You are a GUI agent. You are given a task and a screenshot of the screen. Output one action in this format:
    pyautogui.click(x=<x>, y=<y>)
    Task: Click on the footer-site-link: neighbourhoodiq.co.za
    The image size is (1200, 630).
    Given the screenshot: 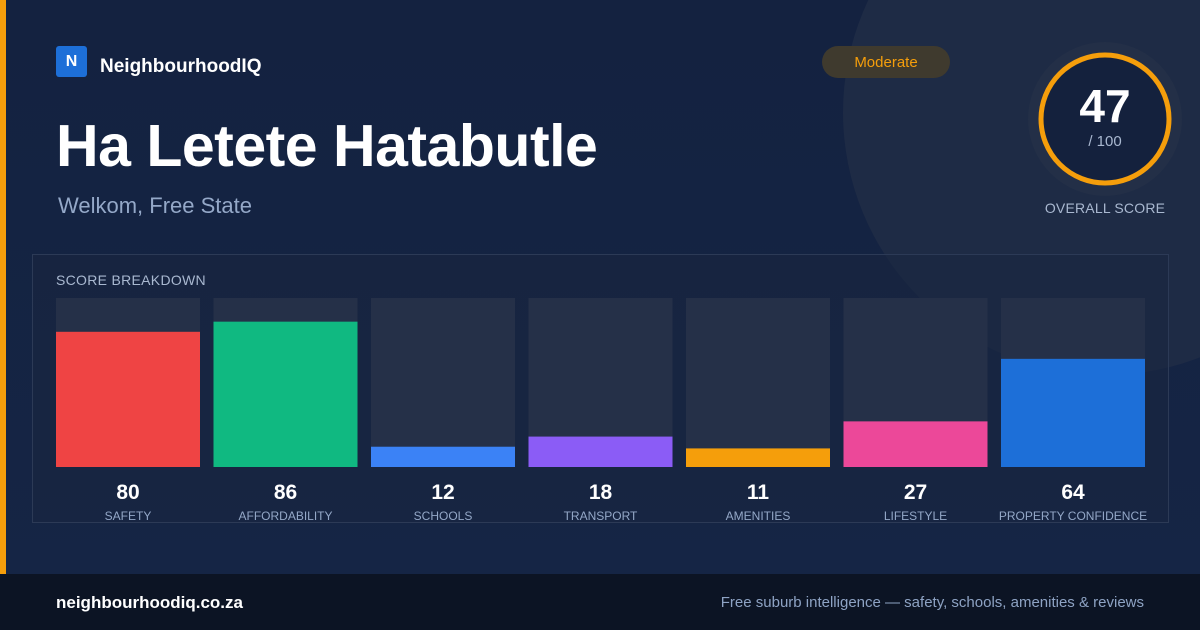 What is the action you would take?
    pyautogui.click(x=149, y=602)
    